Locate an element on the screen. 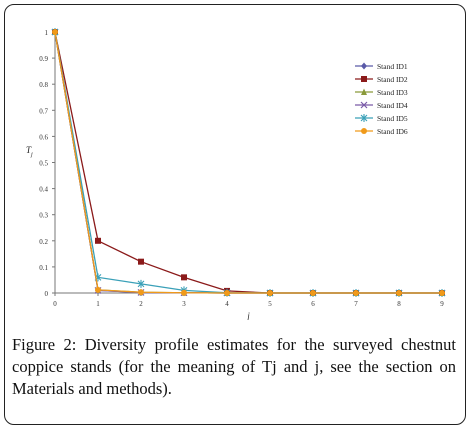 The height and width of the screenshot is (431, 472). x-axis-label: j is located at coordinates (248, 315).